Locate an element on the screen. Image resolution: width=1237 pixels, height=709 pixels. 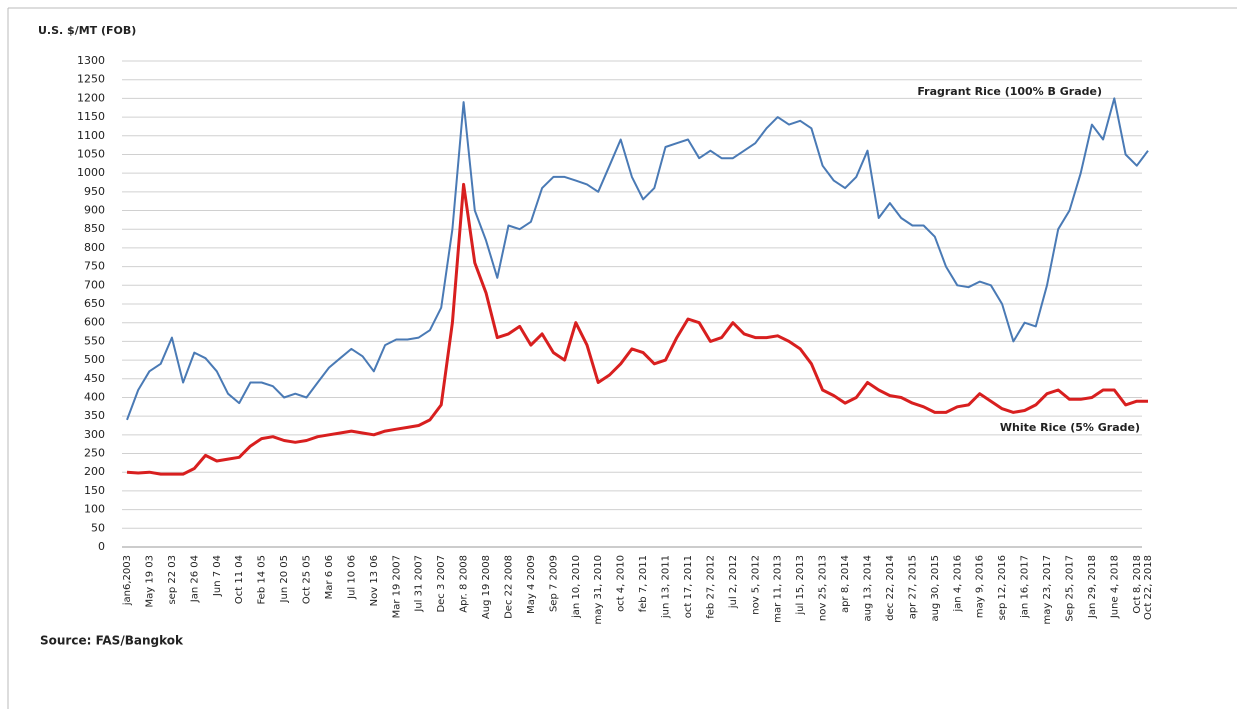
x-tick-label: apr 27, 2015 is located at coordinates (912, 587).